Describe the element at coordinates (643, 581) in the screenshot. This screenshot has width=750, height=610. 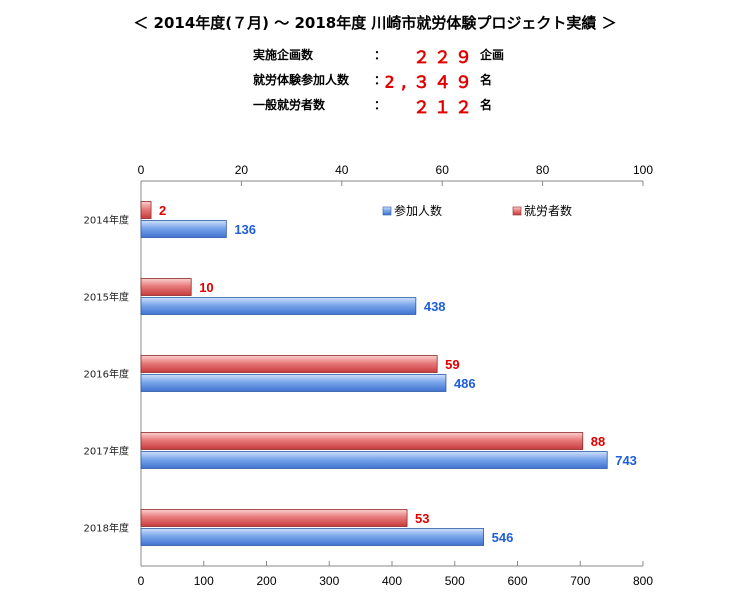
I see `bottom-axis-tick-label: 800` at that location.